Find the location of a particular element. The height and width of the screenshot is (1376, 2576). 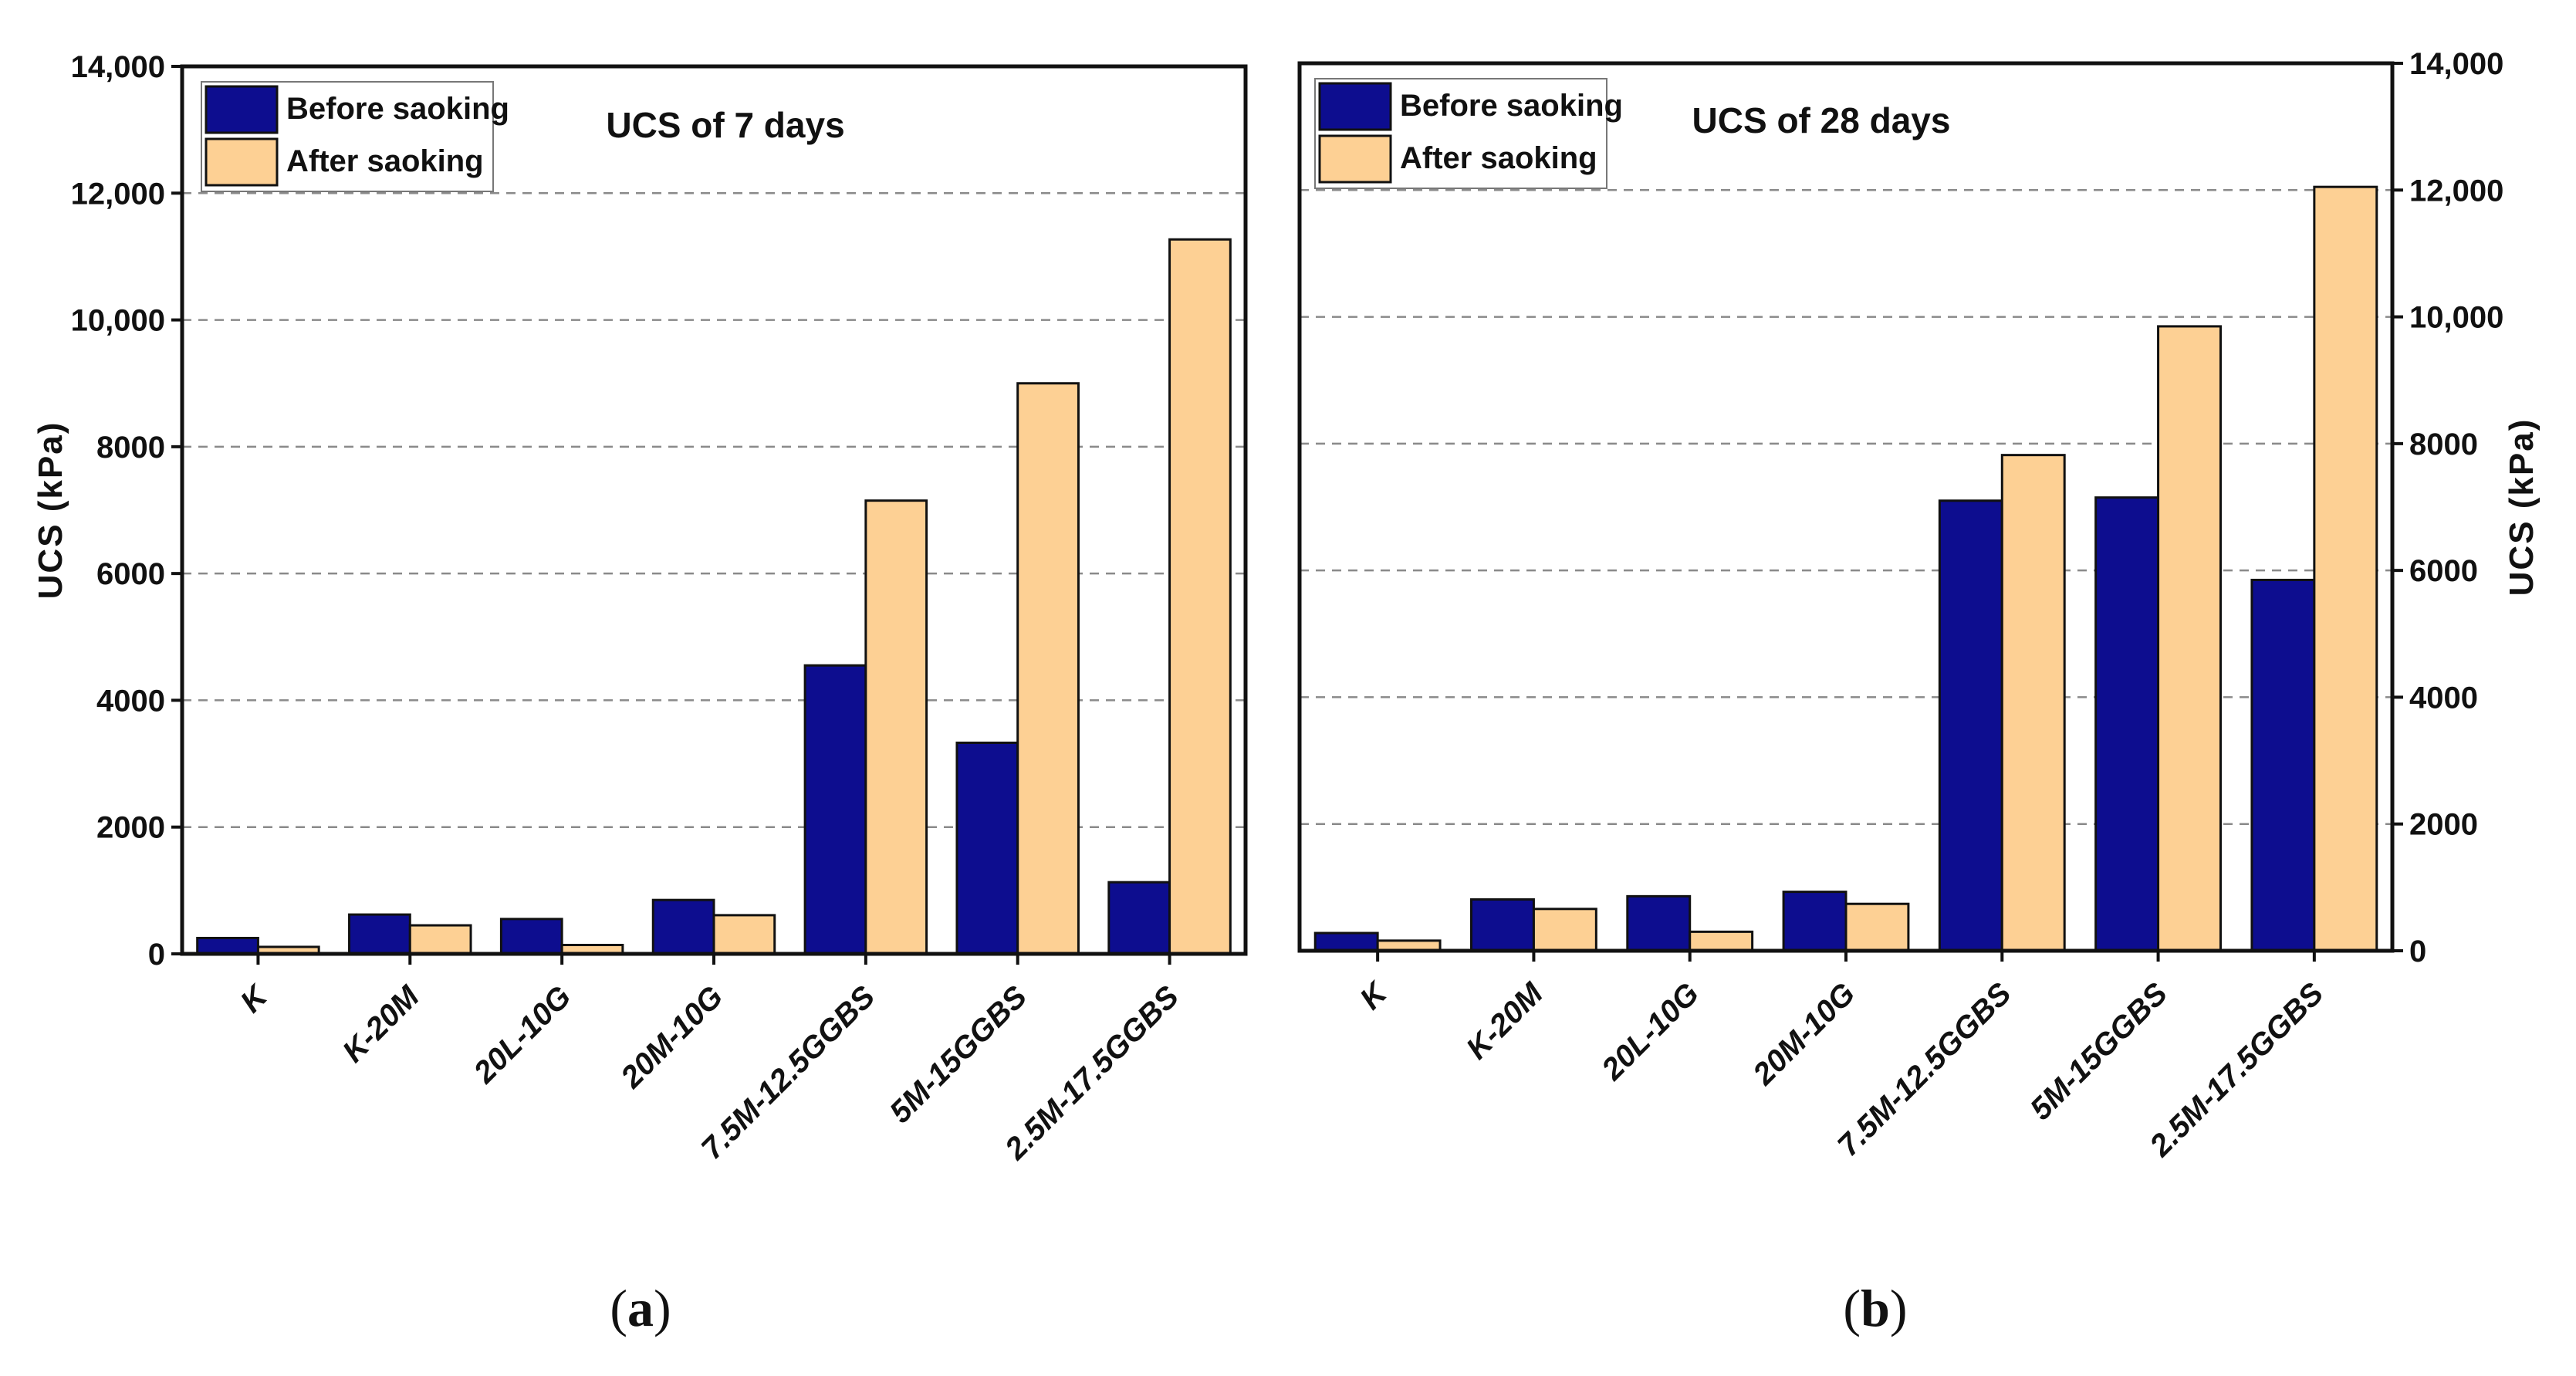

x-tick-label: 7.5M-12.5GGBS is located at coordinates (1924, 1069).